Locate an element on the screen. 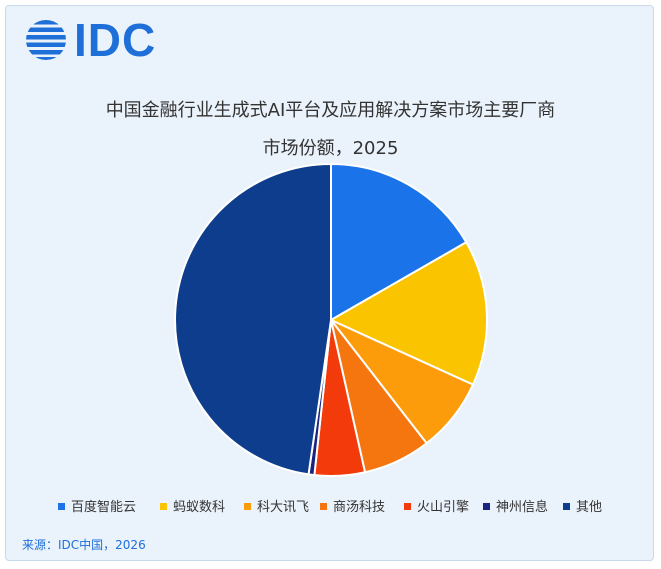 The image size is (661, 569). legend-item: 科大讯飞 is located at coordinates (276, 508).